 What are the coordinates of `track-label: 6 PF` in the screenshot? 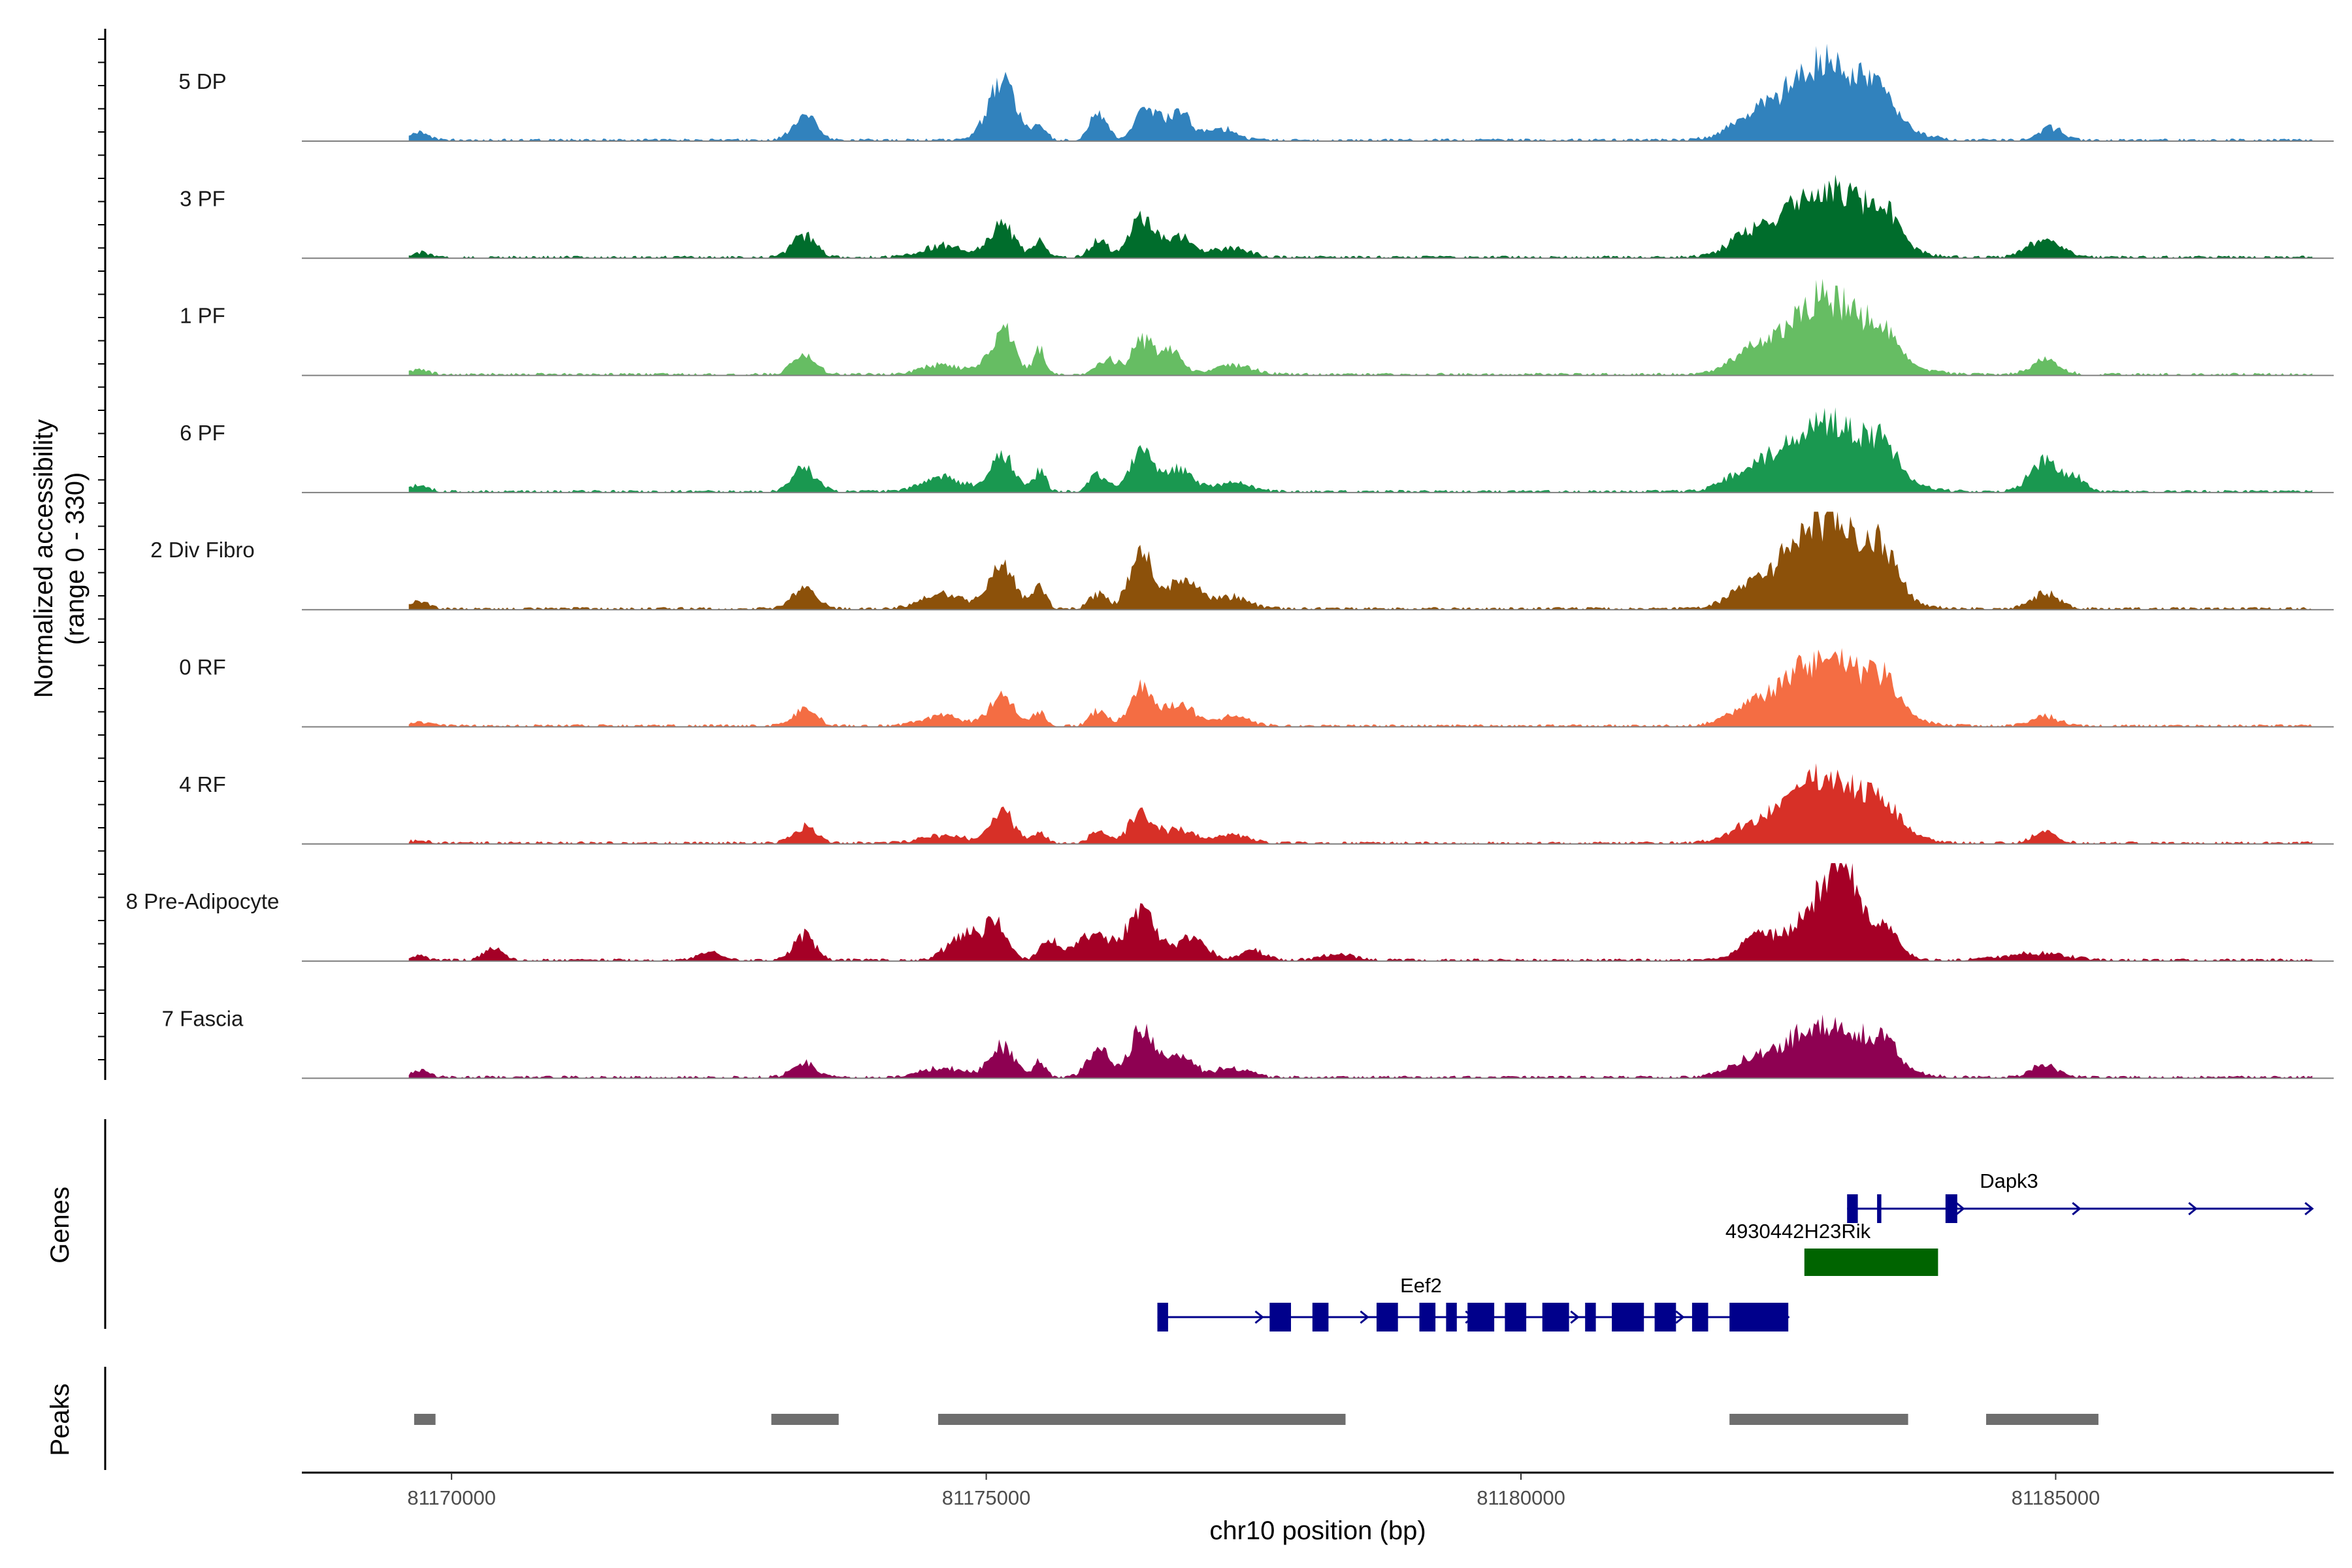 It's located at (202, 433).